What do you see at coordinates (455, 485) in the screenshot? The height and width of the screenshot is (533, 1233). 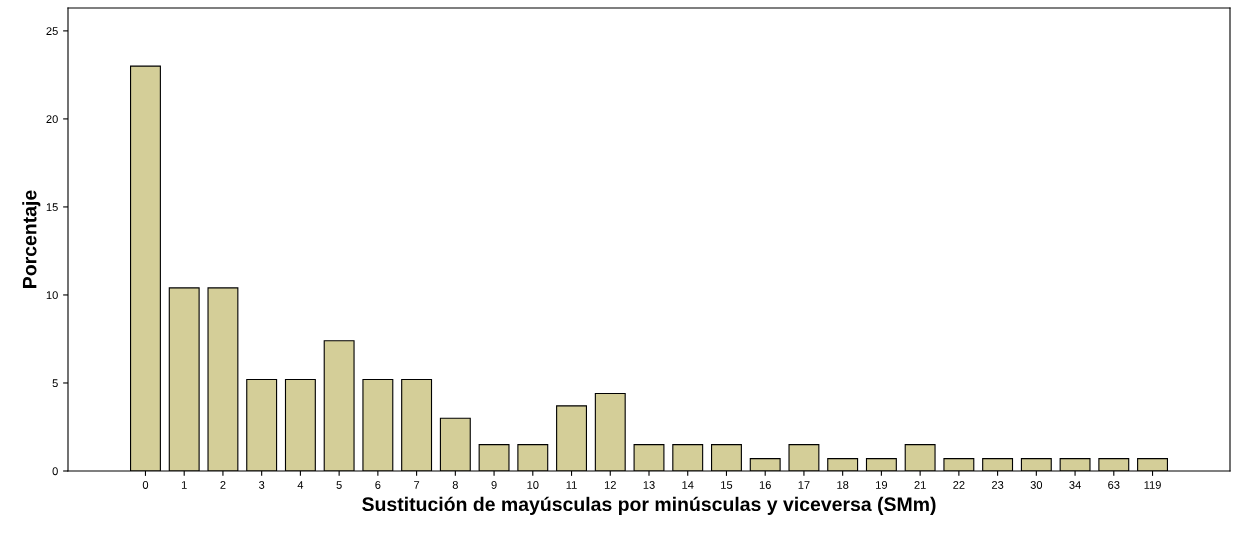 I see `x-tick-label: 8` at bounding box center [455, 485].